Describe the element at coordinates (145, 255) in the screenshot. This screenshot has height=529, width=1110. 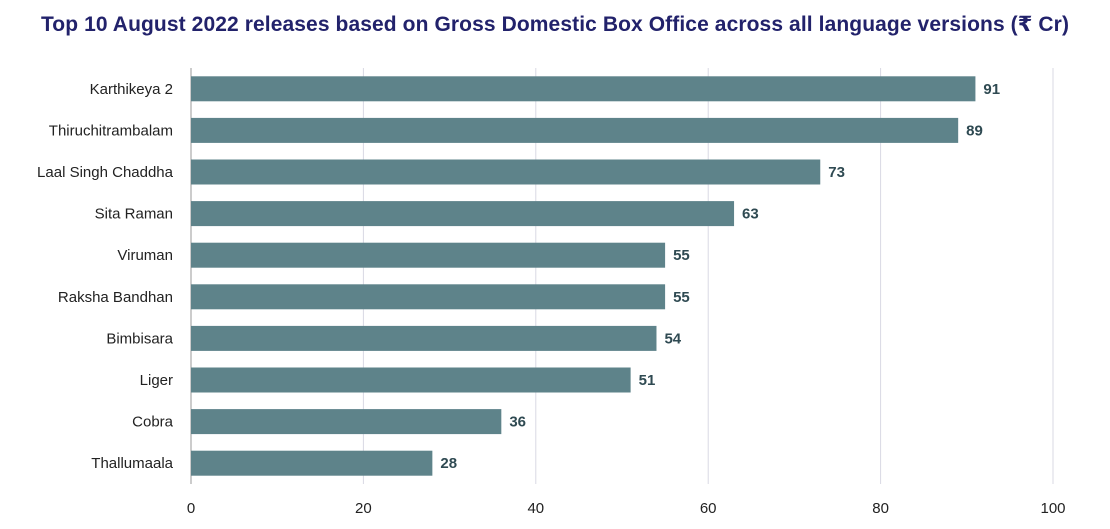
I see `category-label: Viruman` at that location.